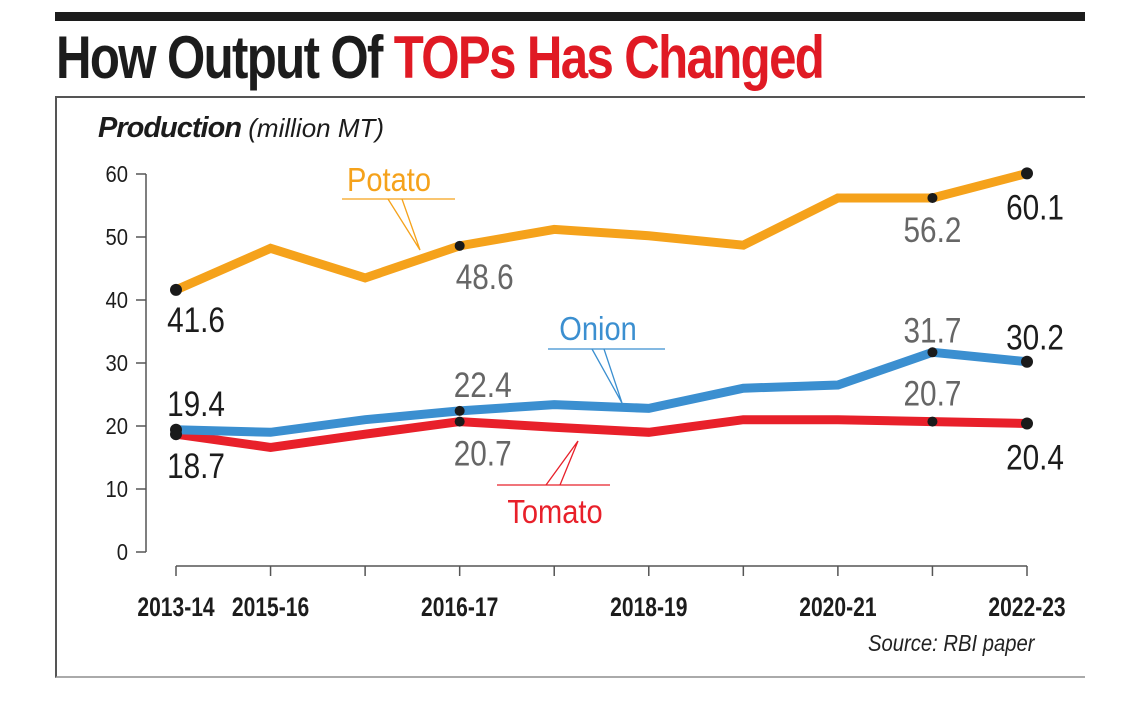  I want to click on legend-leader-potato, so click(404, 224).